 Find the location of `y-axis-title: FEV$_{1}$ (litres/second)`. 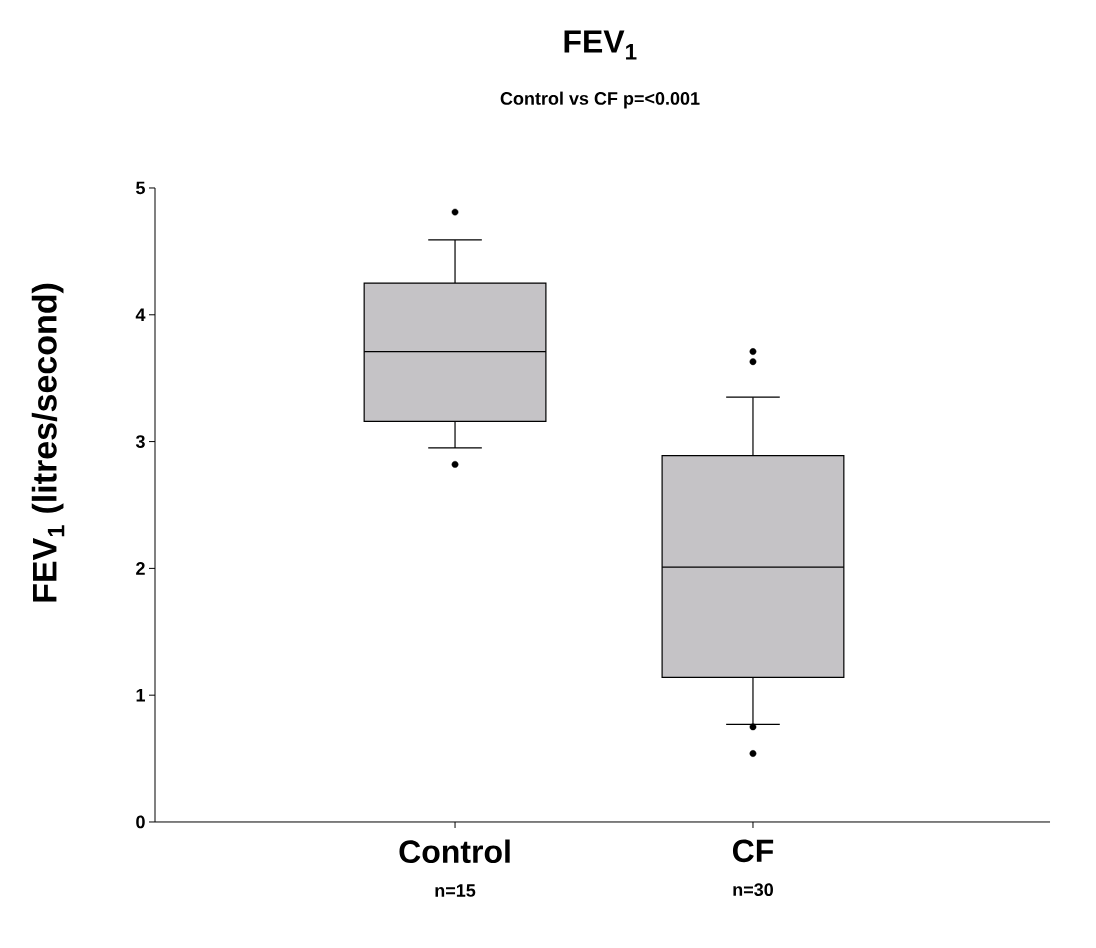

y-axis-title: FEV$_{1}$ (litres/second) is located at coordinates (48, 442).